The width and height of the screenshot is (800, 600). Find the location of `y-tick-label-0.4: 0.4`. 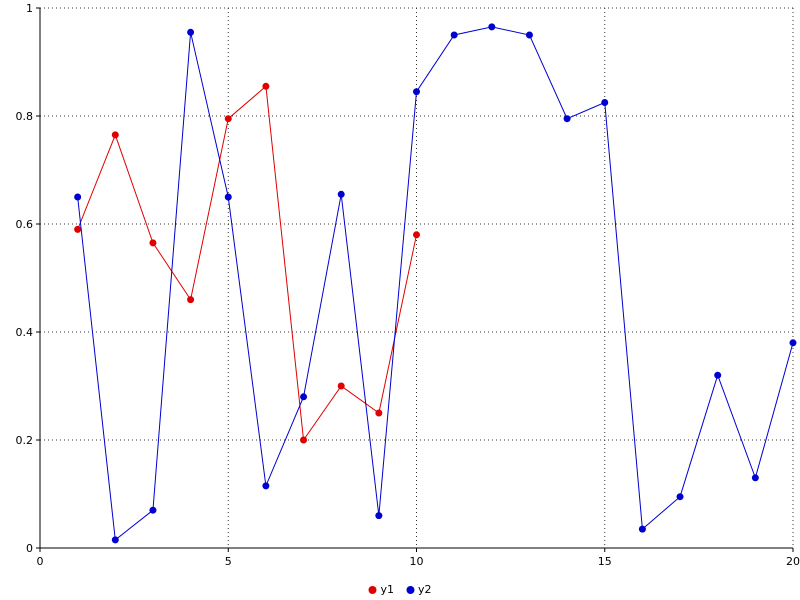

y-tick-label-0.4: 0.4 is located at coordinates (25, 332).